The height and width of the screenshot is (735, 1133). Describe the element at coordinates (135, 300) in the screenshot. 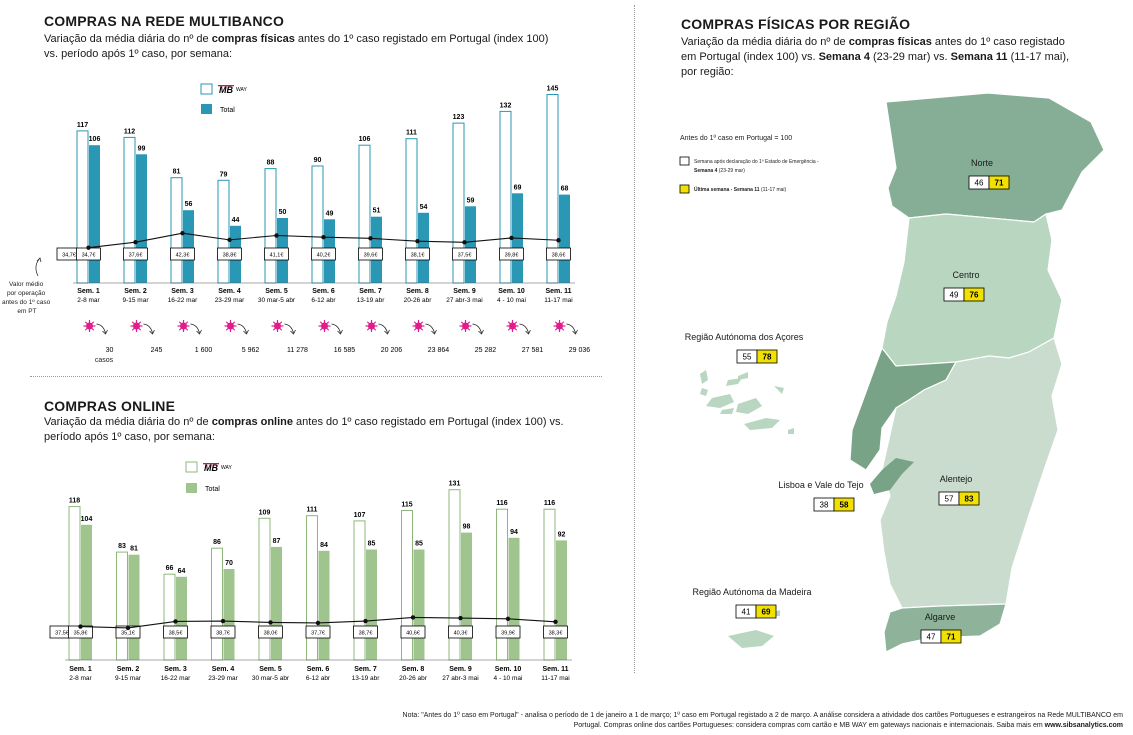

I see `category-date: 9-15 mar` at that location.